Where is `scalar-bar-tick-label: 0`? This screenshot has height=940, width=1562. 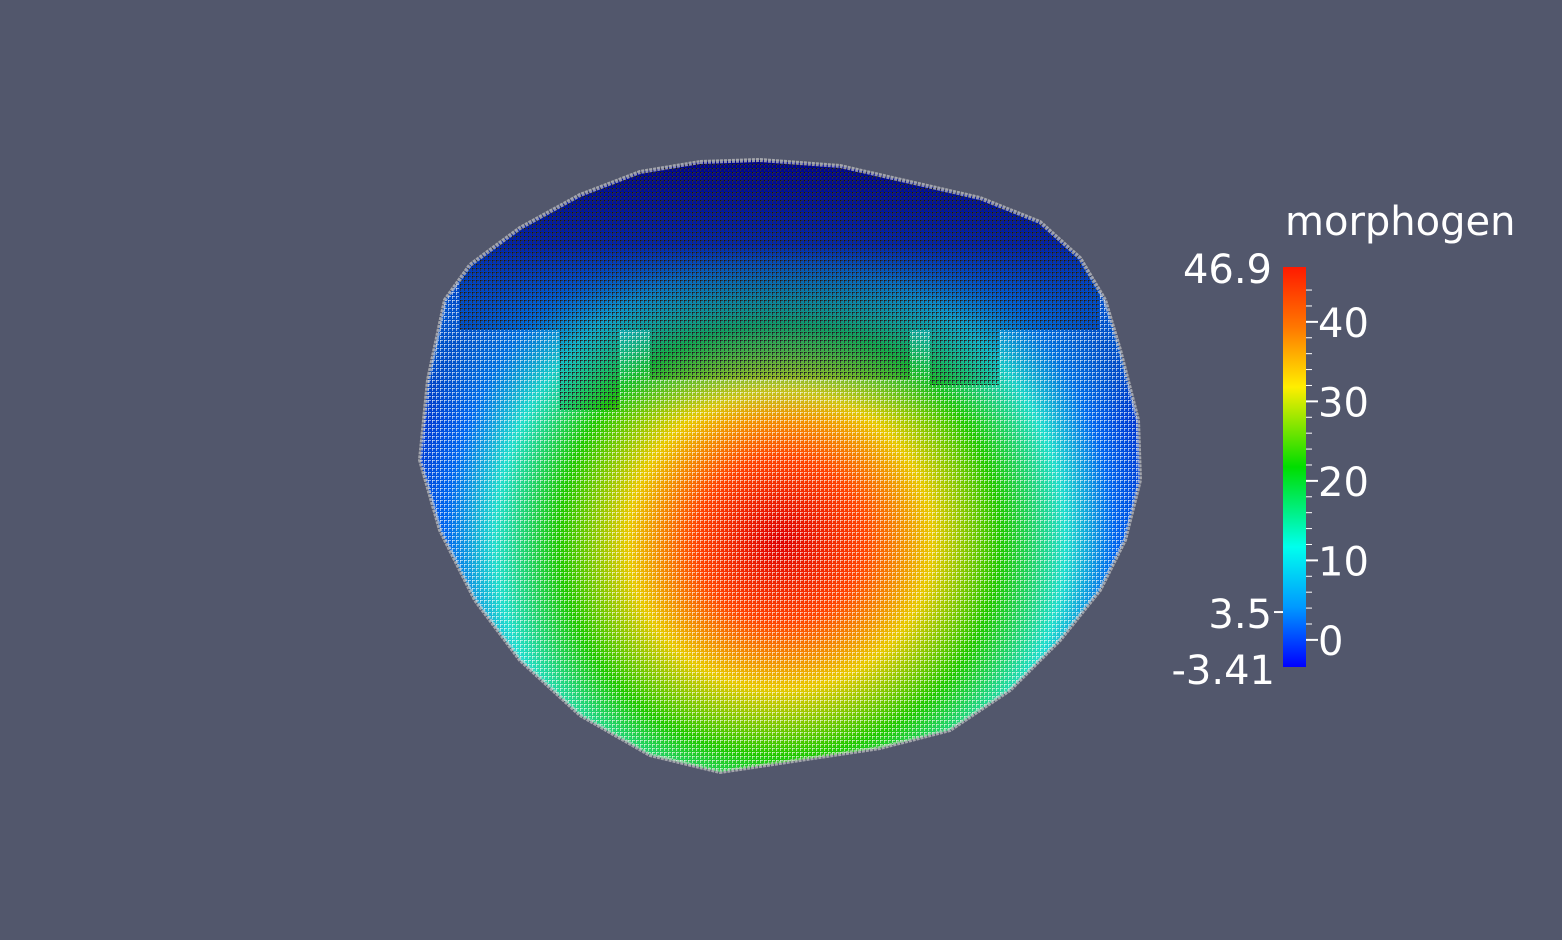 scalar-bar-tick-label: 0 is located at coordinates (1330, 642).